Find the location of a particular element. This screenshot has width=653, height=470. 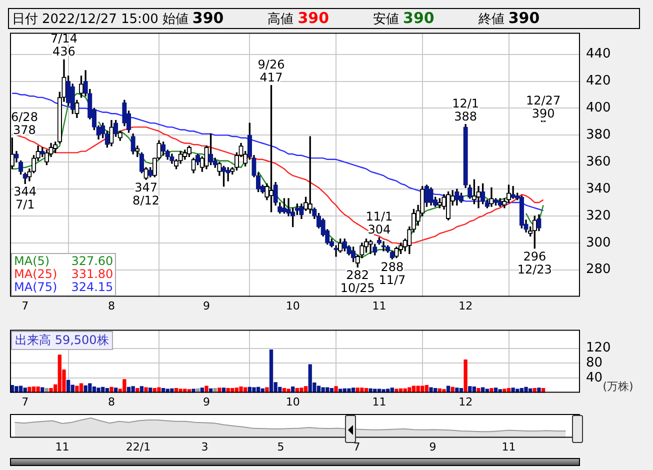

annotation: 296 12/23 is located at coordinates (534, 262).